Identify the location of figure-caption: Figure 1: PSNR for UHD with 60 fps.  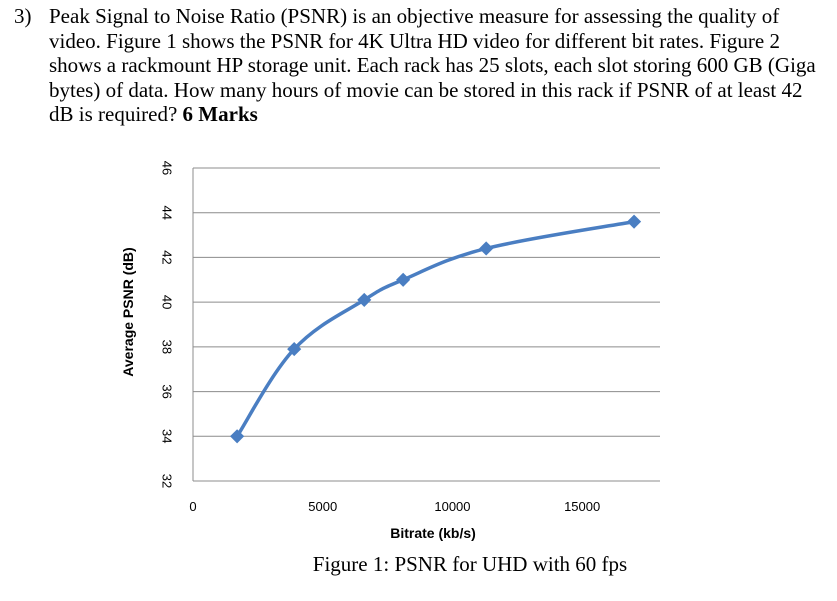
(470, 564).